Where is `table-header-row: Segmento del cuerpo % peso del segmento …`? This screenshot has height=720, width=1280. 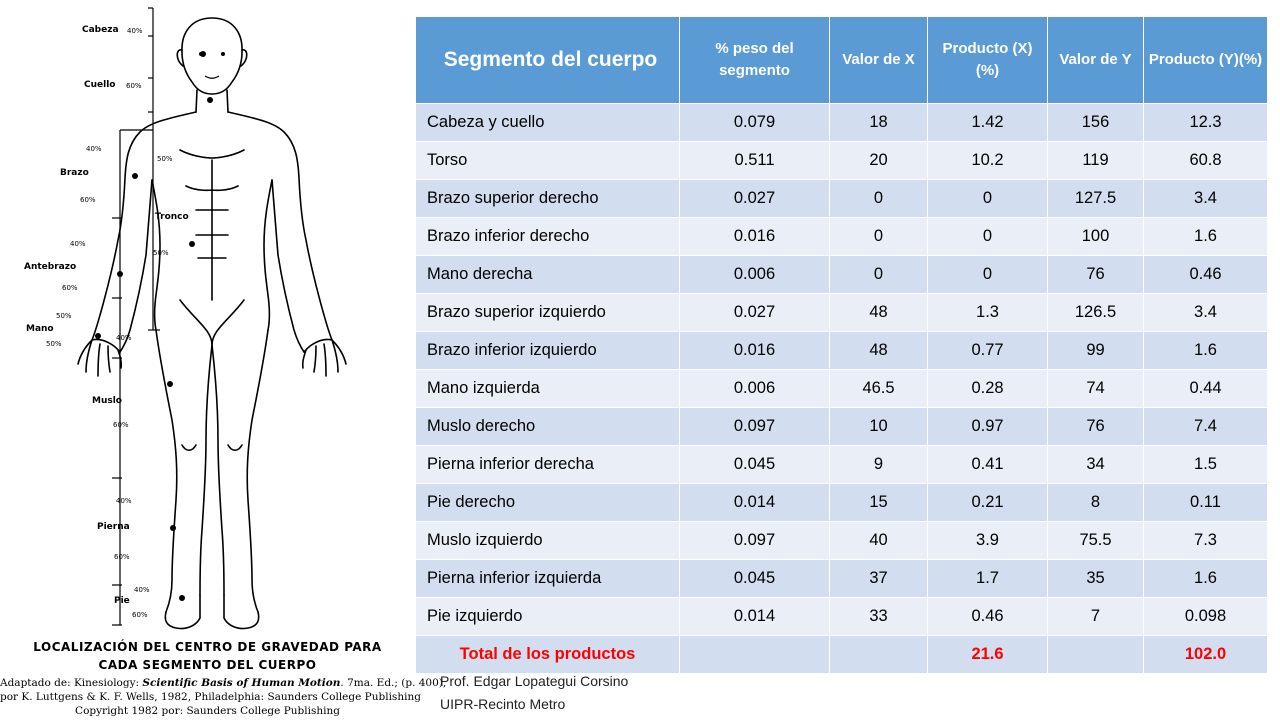 table-header-row: Segmento del cuerpo % peso del segmento … is located at coordinates (841, 60).